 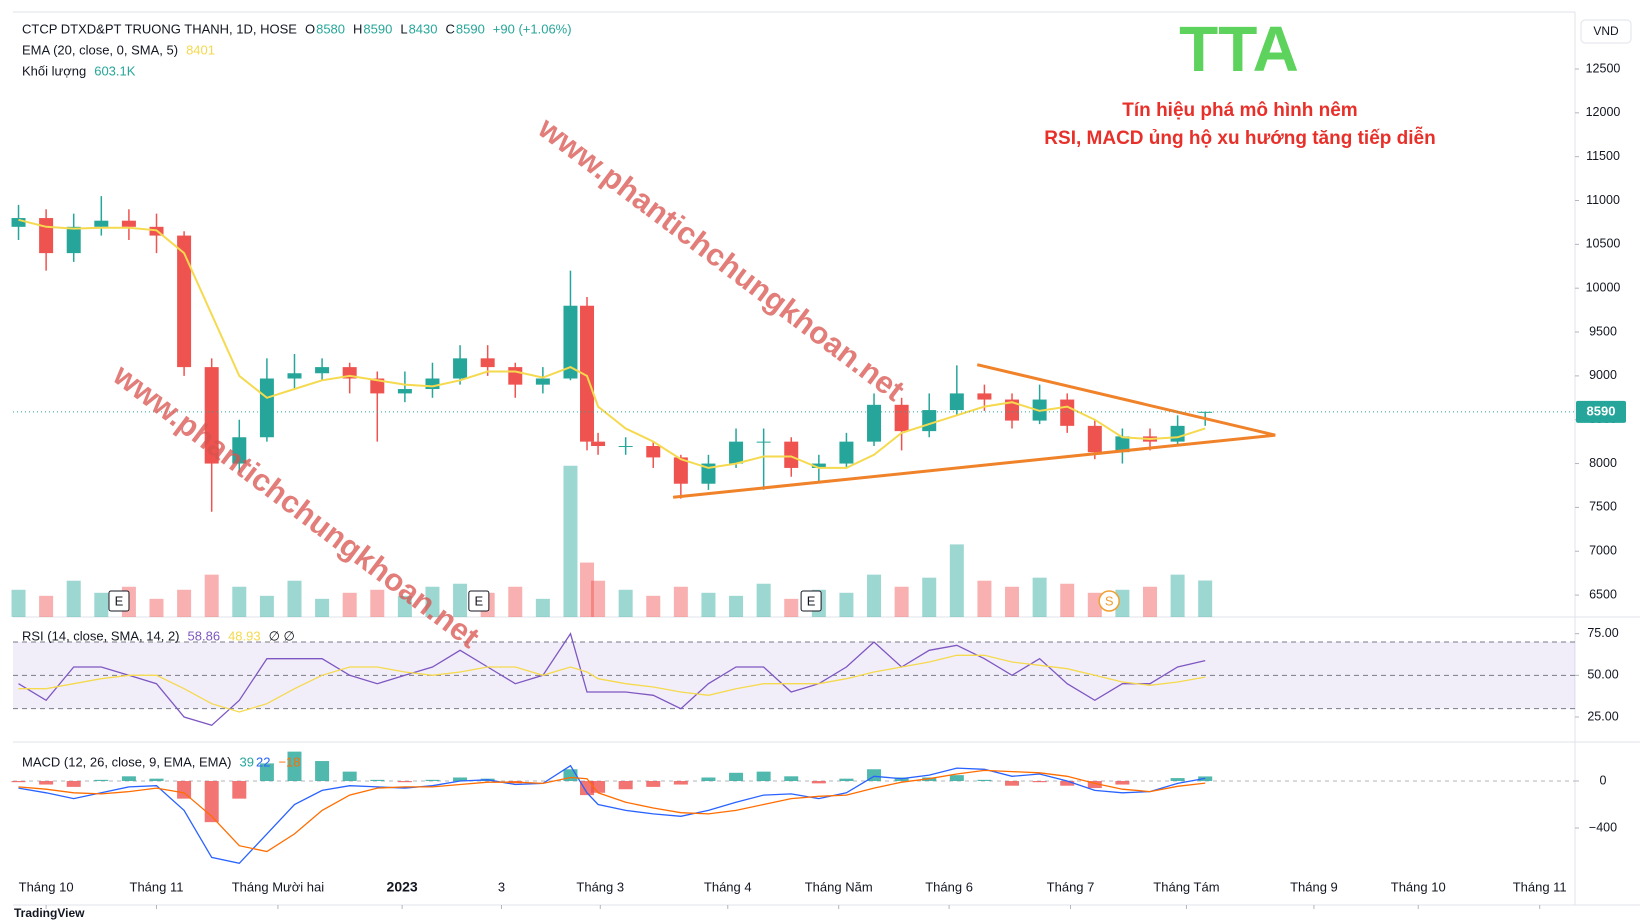 I want to click on macd-line, so click(x=612, y=814).